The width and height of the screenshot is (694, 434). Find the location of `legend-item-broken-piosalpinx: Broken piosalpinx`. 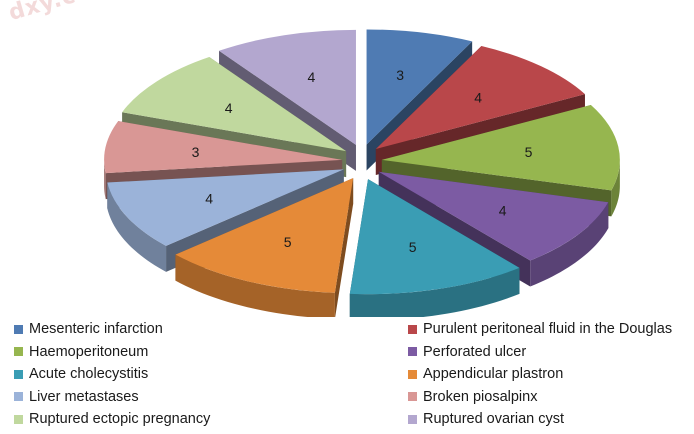

legend-item-broken-piosalpinx: Broken piosalpinx is located at coordinates (472, 397).